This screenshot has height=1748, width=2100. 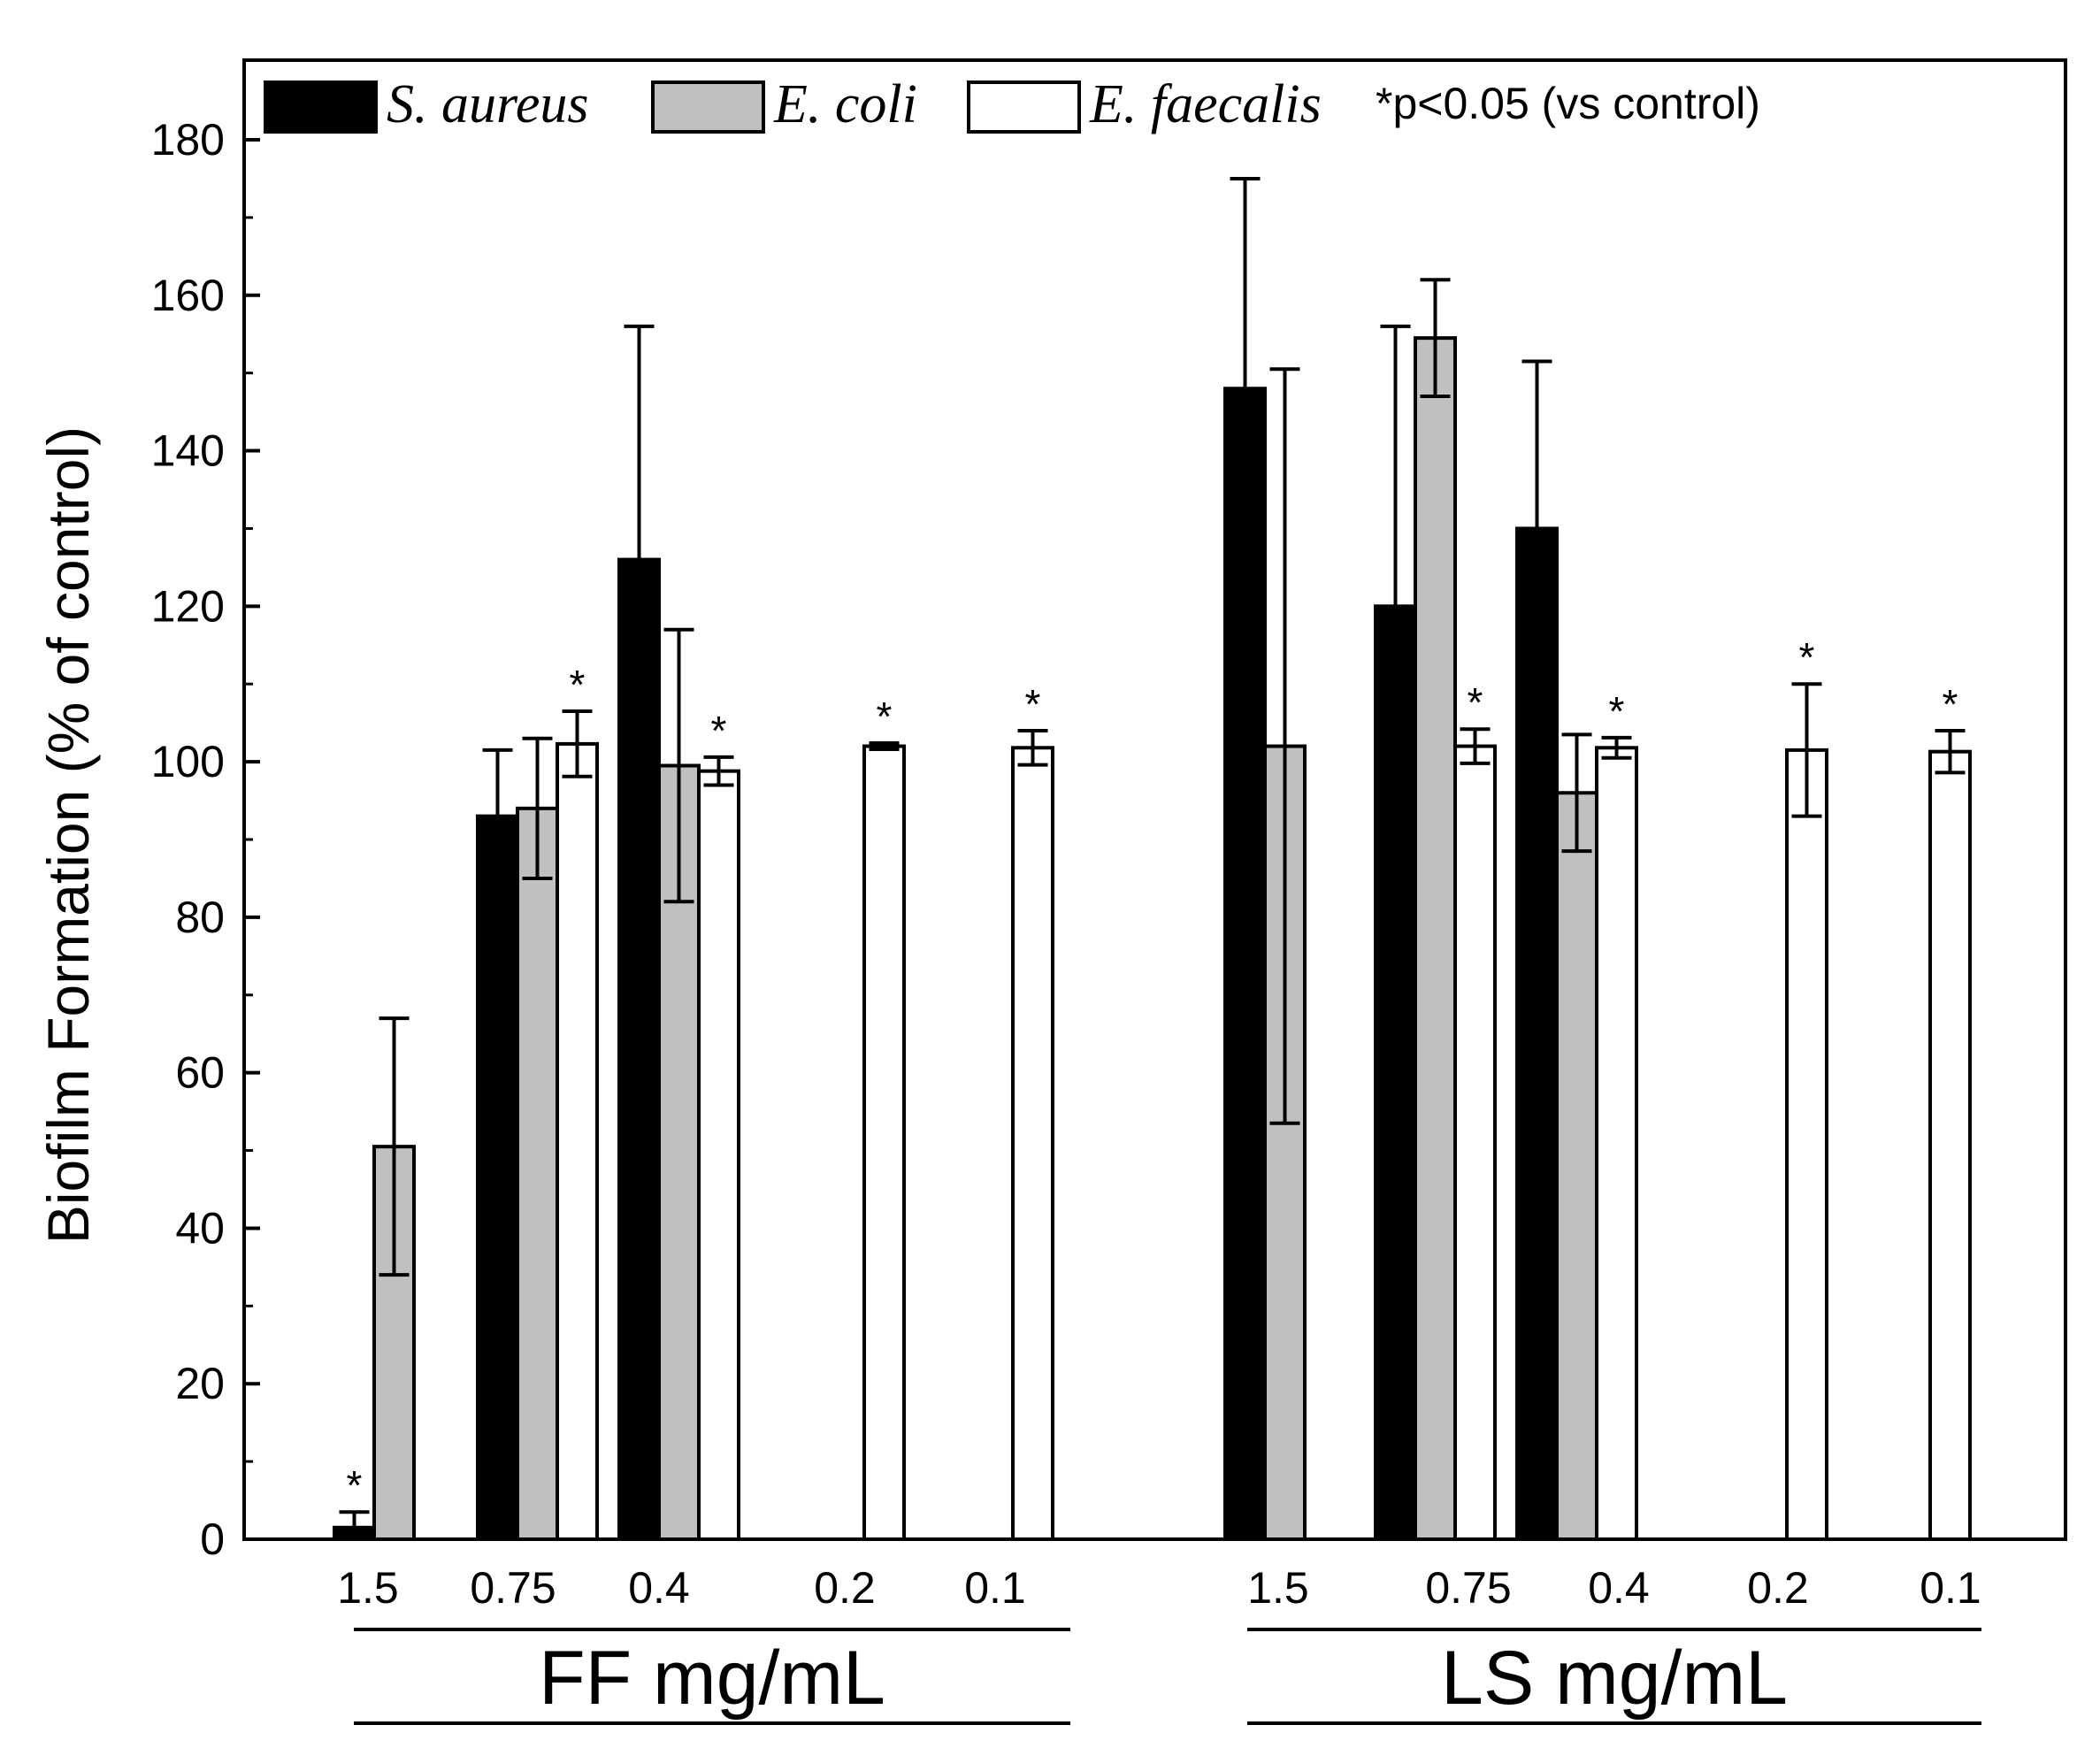 What do you see at coordinates (188, 606) in the screenshot?
I see `y-tick-label: 120` at bounding box center [188, 606].